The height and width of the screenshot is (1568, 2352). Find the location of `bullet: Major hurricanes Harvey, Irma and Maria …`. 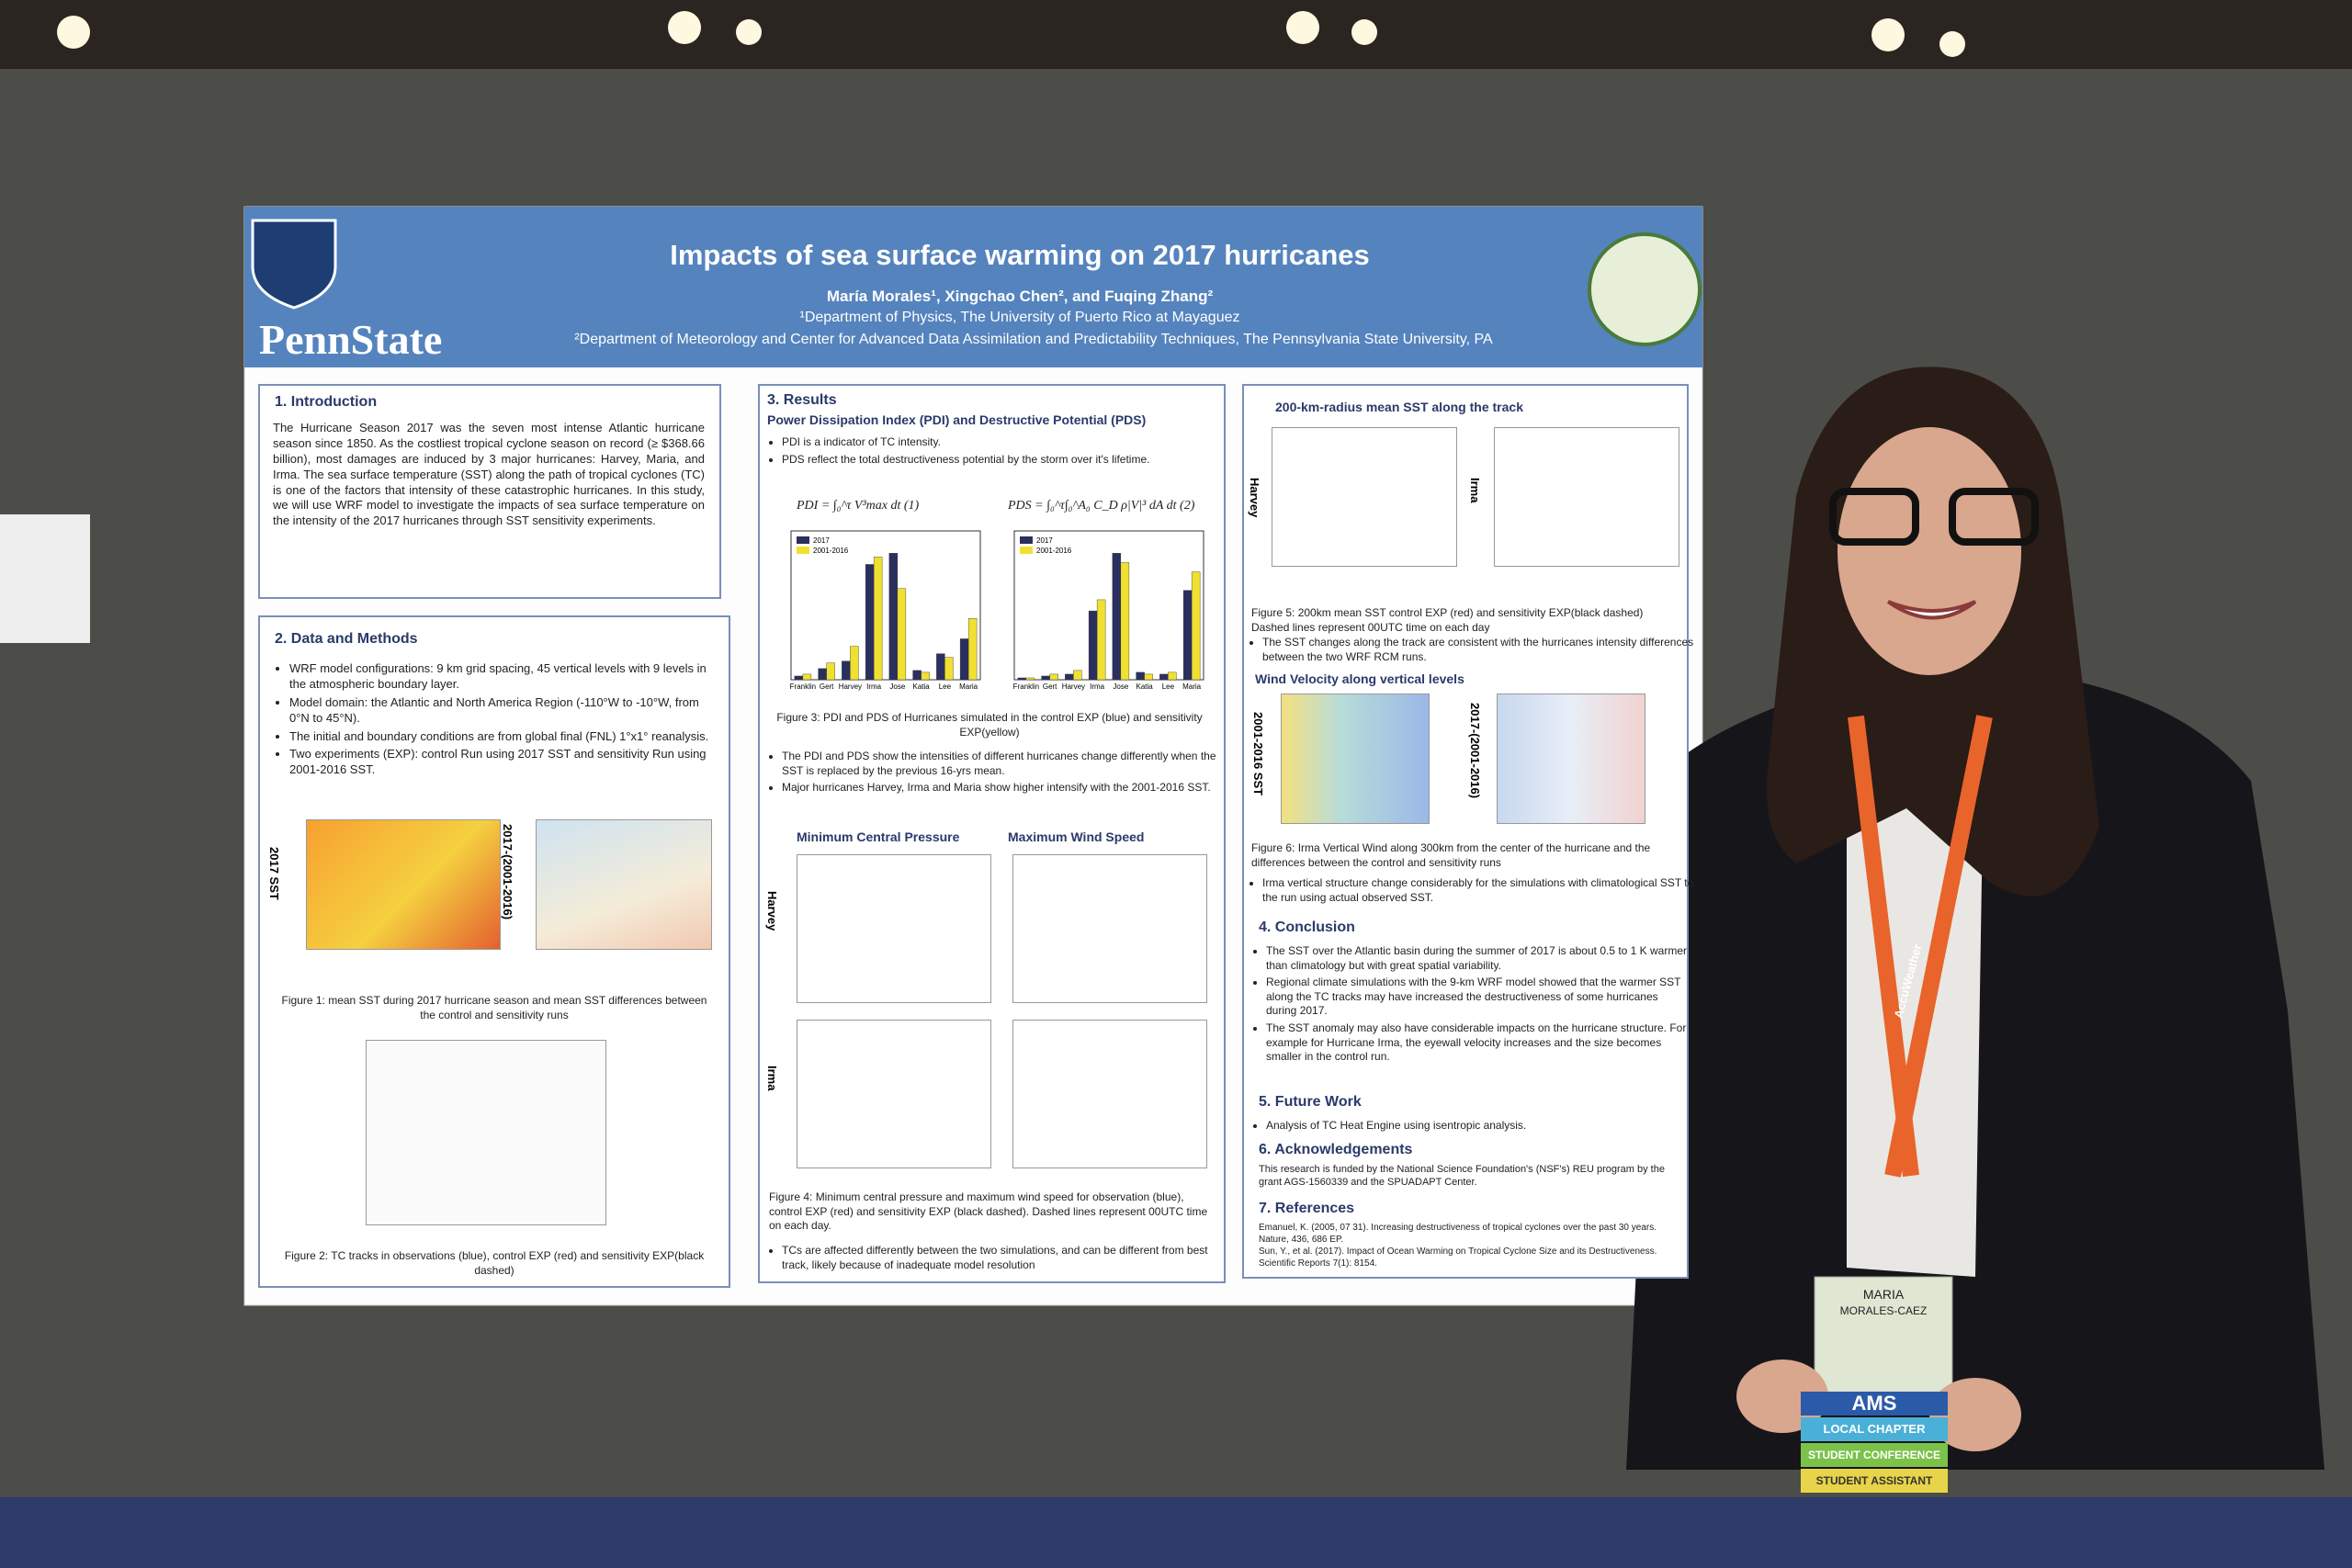

bullet: Major hurricanes Harvey, Irma and Maria … is located at coordinates (1003, 788).